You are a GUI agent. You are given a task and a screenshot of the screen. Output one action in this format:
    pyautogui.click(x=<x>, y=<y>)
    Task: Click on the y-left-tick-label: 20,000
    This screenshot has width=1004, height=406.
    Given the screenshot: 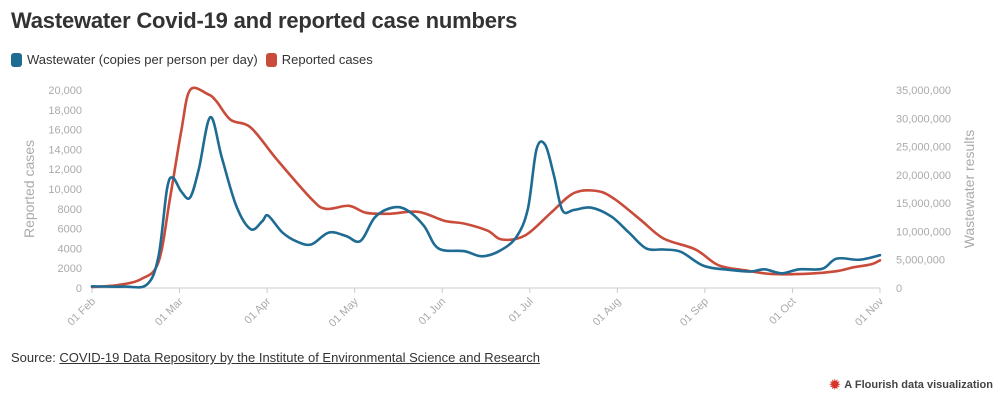 What is the action you would take?
    pyautogui.click(x=65, y=91)
    